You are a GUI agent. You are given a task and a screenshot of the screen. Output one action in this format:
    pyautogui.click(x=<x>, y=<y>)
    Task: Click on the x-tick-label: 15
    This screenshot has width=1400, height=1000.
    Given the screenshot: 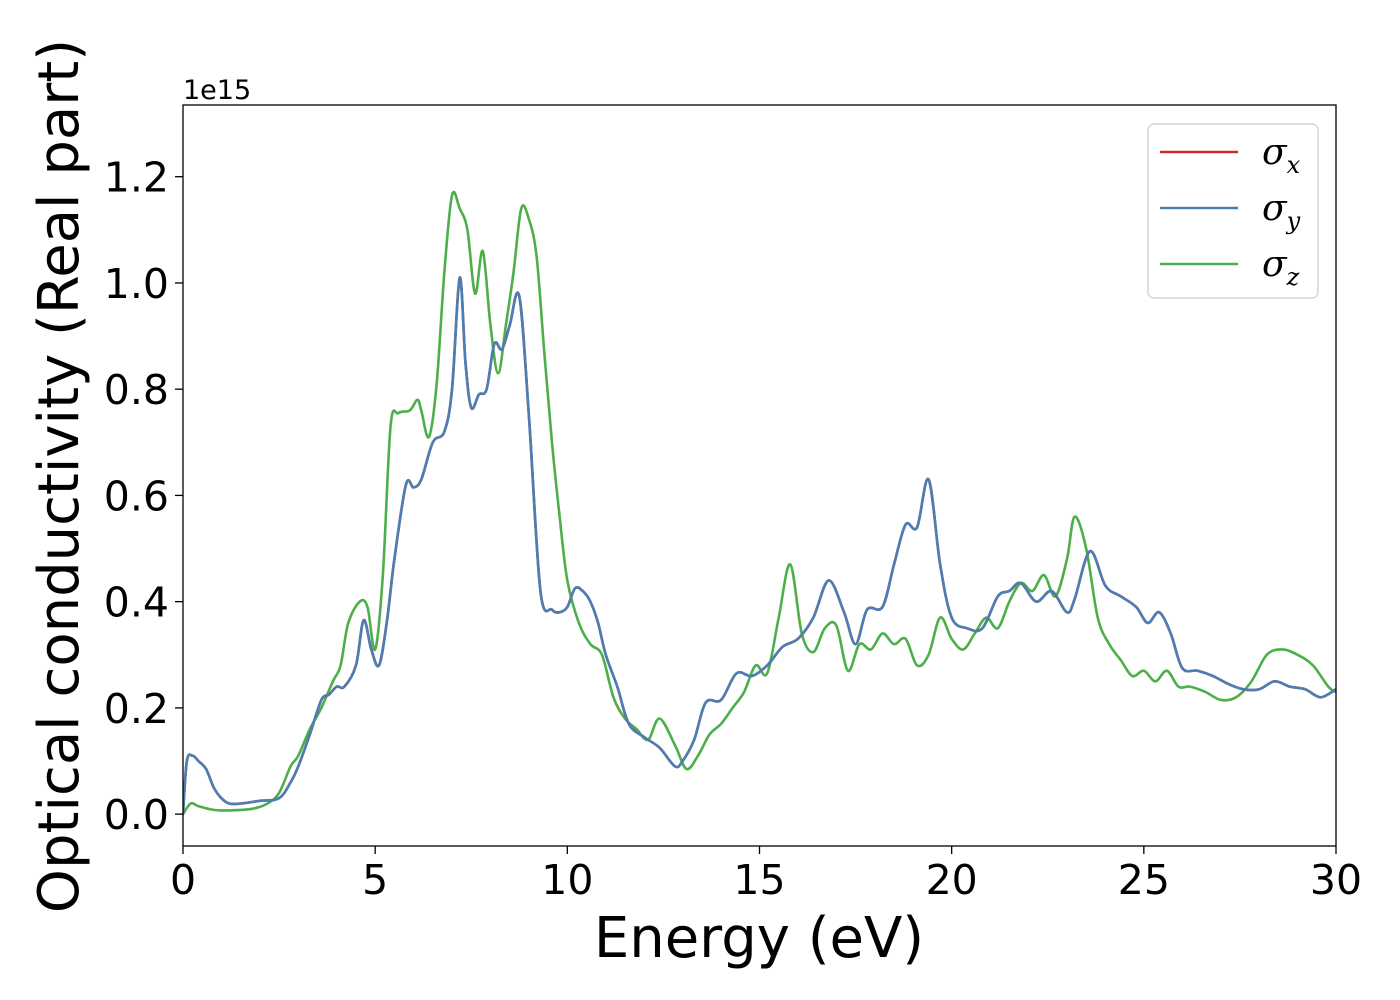 What is the action you would take?
    pyautogui.click(x=759, y=880)
    